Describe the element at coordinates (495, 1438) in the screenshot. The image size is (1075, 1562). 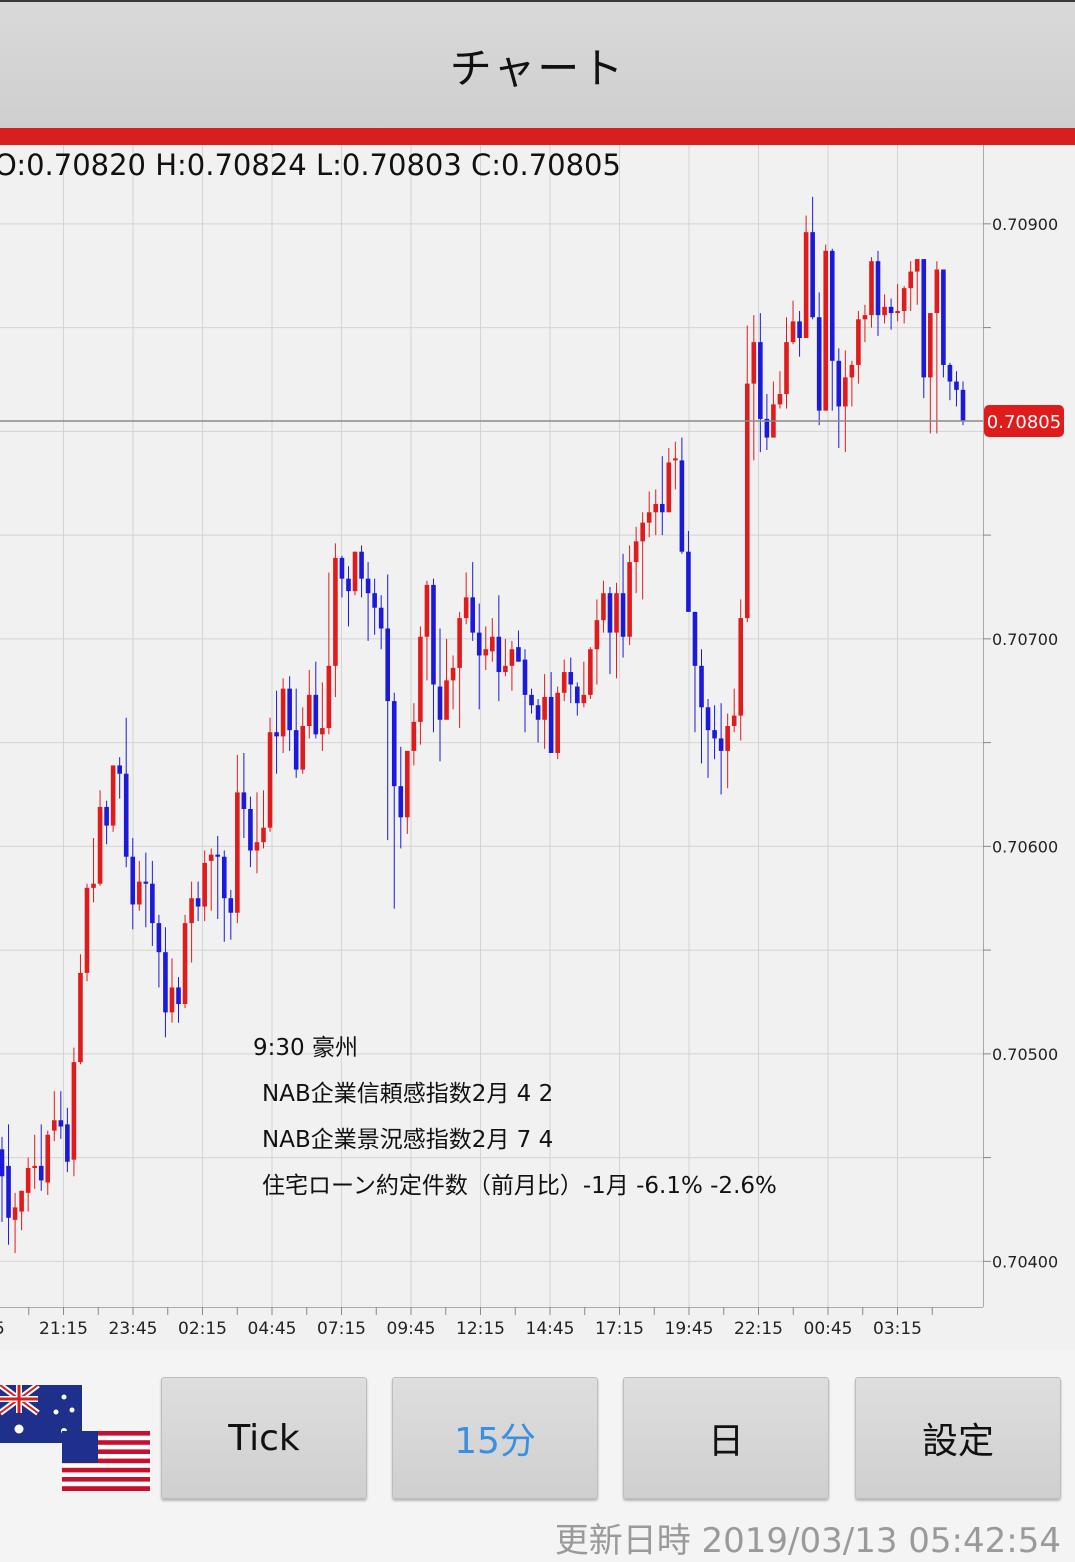
I see `15min-button: 15分` at that location.